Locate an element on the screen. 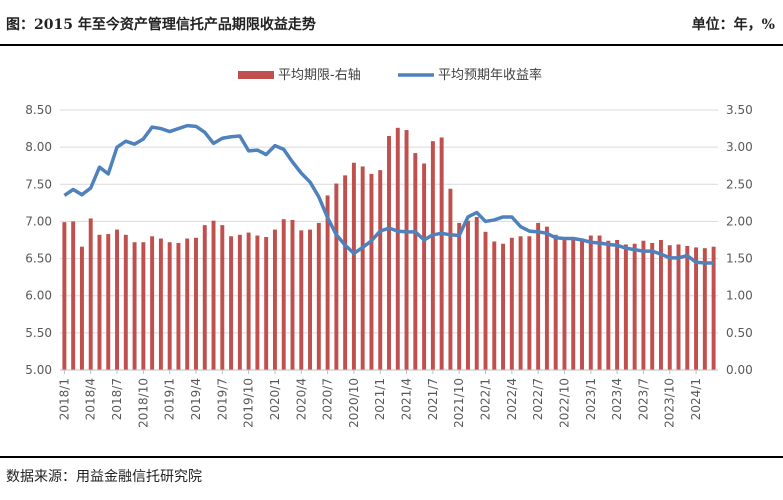 This screenshot has width=783, height=500. left-axis-tick-label: 7.00 is located at coordinates (38, 221).